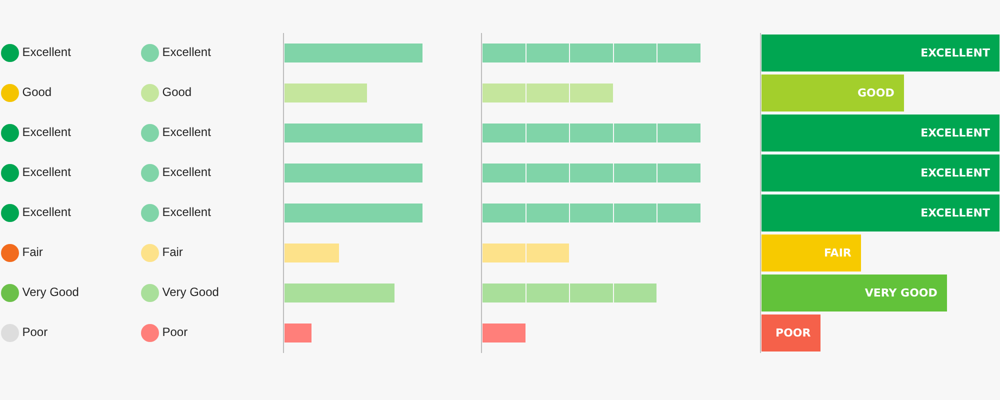  I want to click on annotation: GOOD, so click(876, 93).